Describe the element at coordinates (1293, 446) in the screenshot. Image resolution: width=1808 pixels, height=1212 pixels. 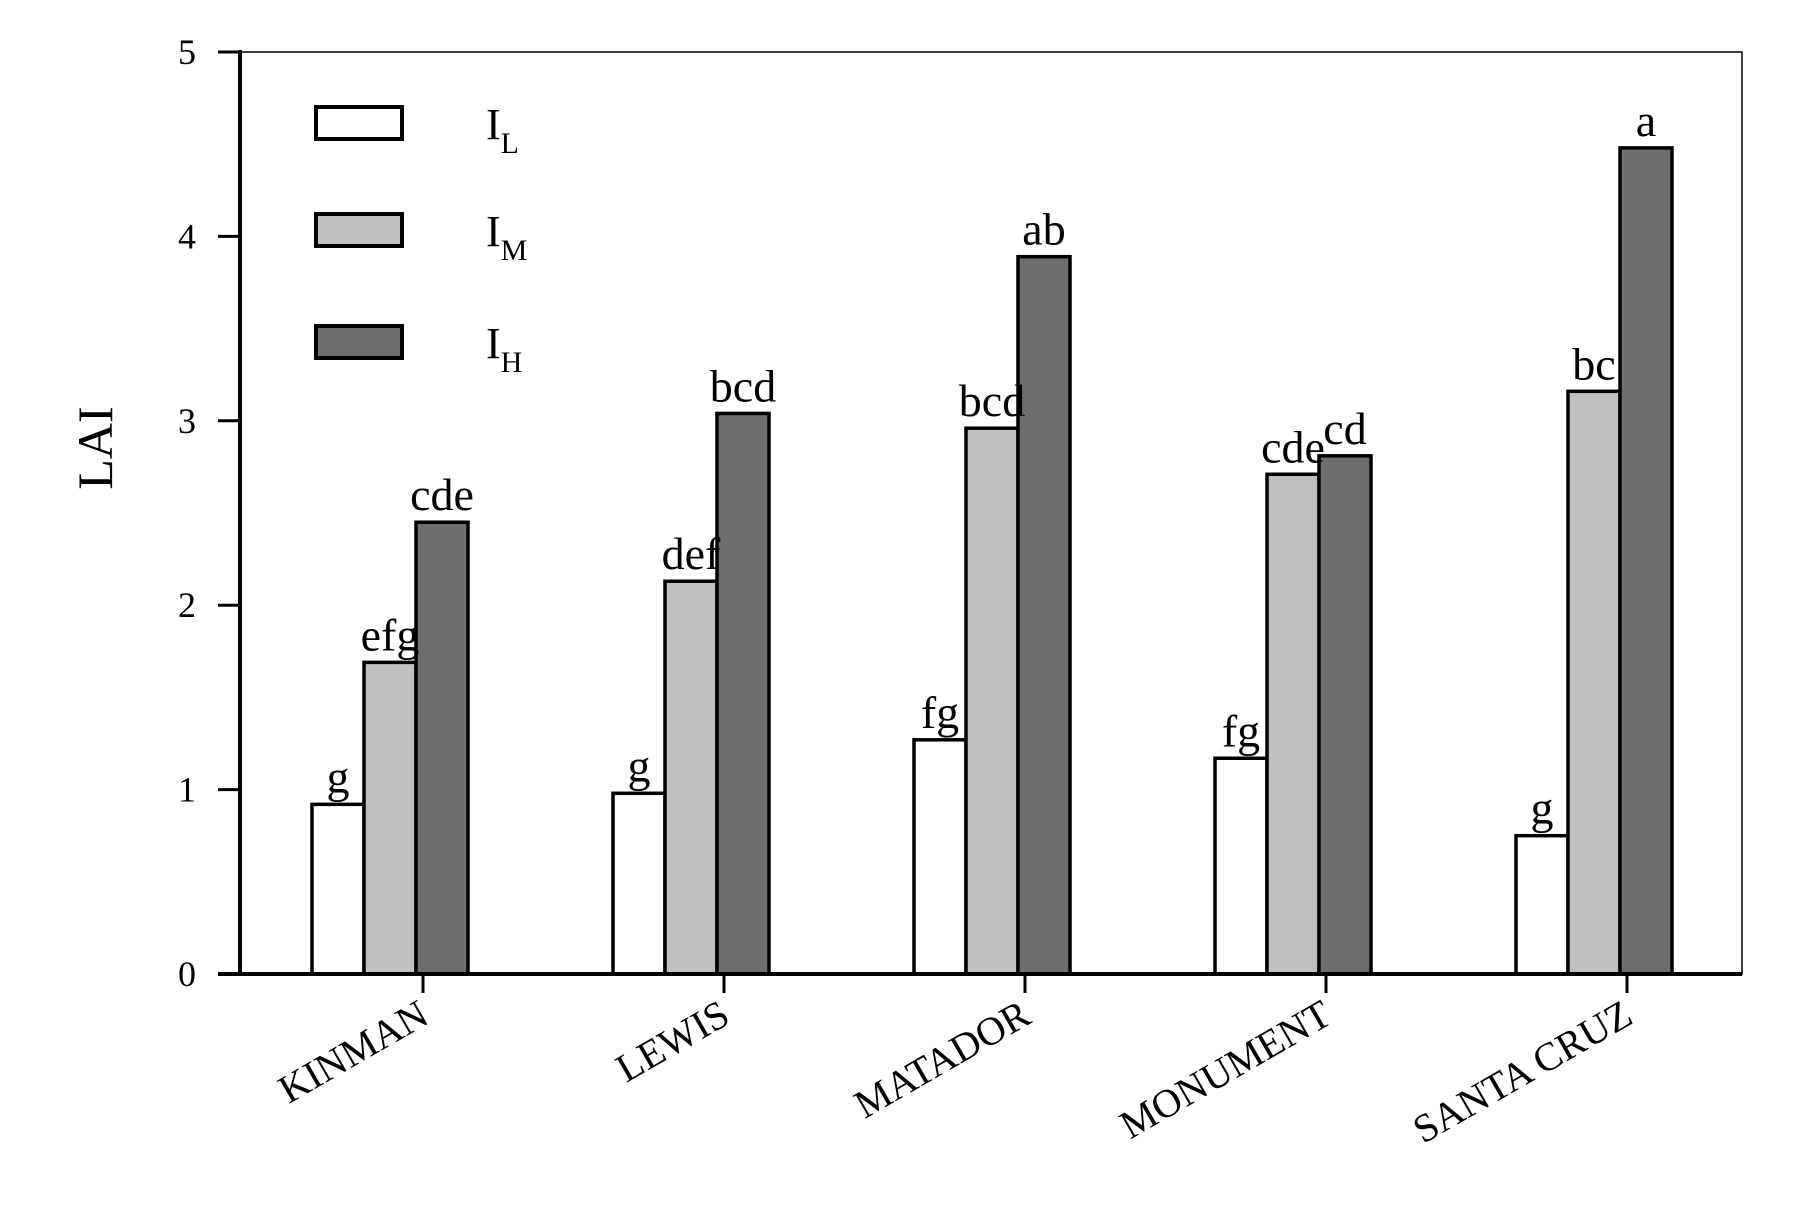
I see `sig-label-i-m-3: cde` at that location.